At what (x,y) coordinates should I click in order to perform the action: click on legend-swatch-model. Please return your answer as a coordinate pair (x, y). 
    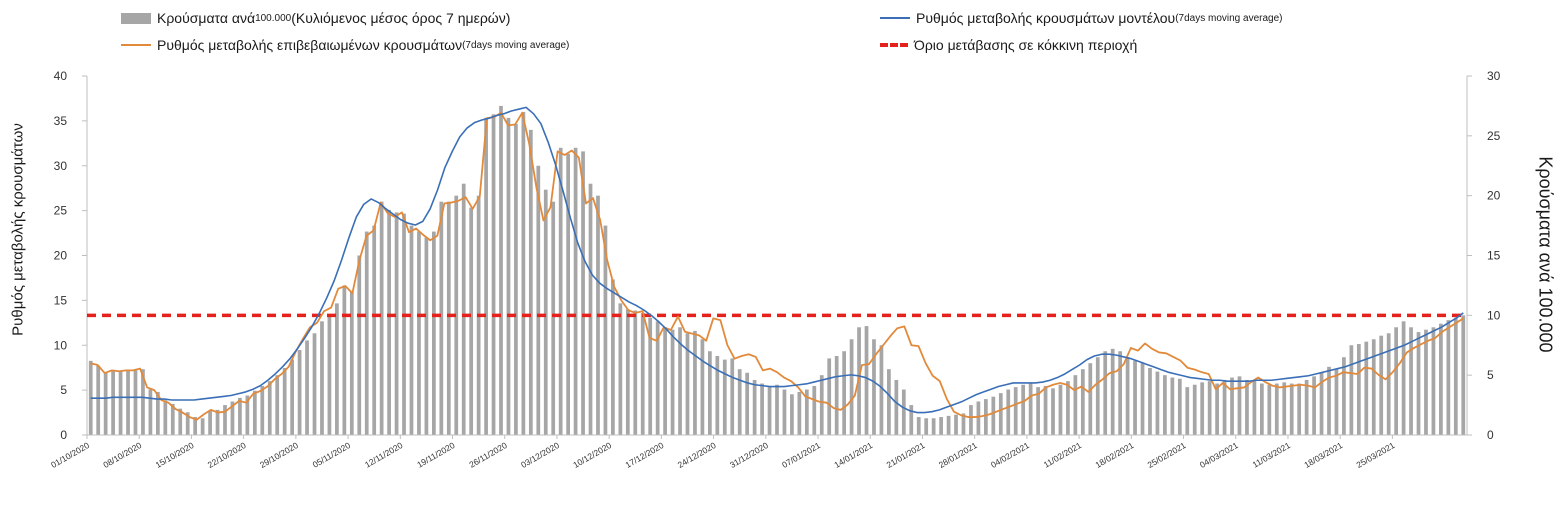
    Looking at the image, I should click on (895, 18).